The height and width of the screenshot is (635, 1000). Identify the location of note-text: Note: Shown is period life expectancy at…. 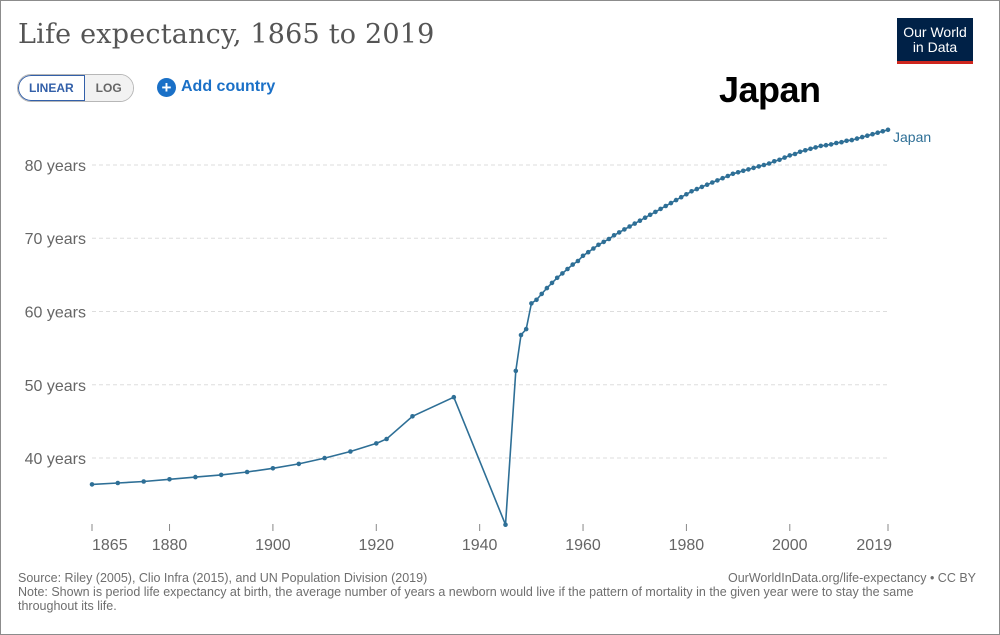
(466, 599).